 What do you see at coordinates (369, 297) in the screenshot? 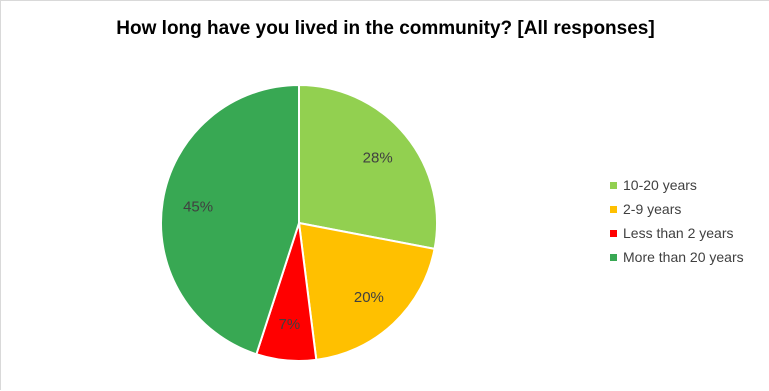
I see `data-label-2-9-years: 20%` at bounding box center [369, 297].